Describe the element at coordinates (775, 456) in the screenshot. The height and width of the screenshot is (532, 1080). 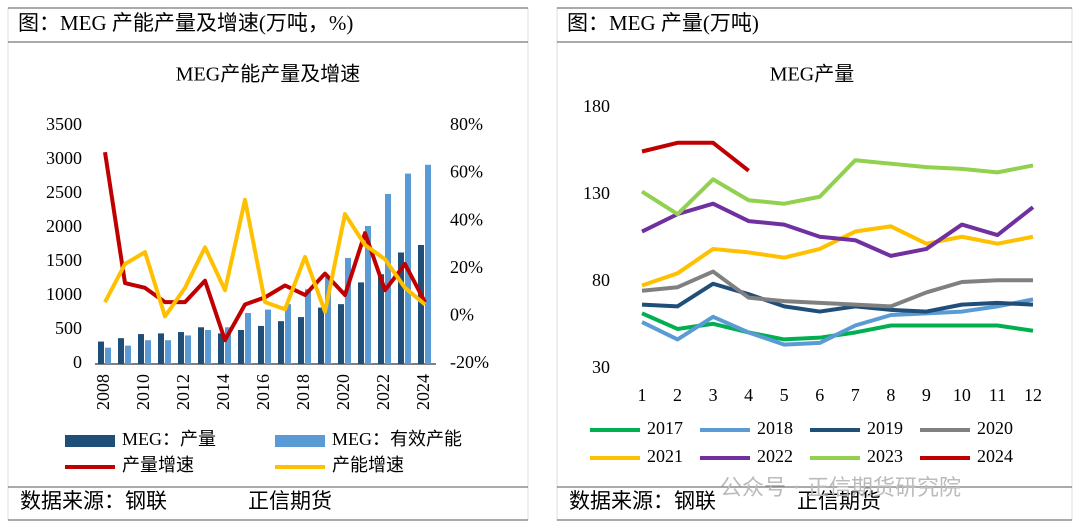
I see `legend-label: 2022` at that location.